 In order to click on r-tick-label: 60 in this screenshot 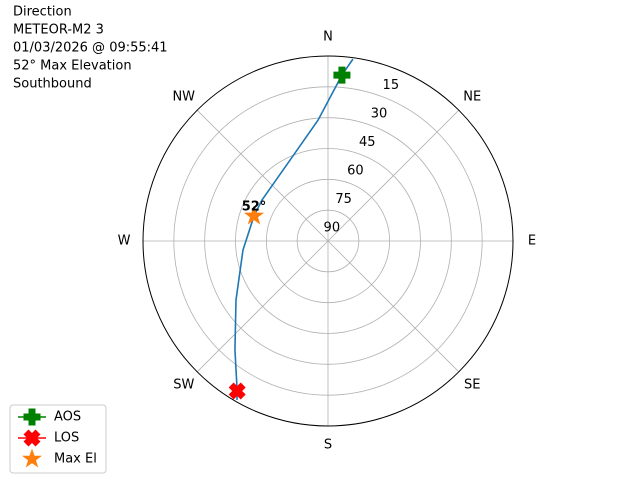, I will do `click(355, 170)`.